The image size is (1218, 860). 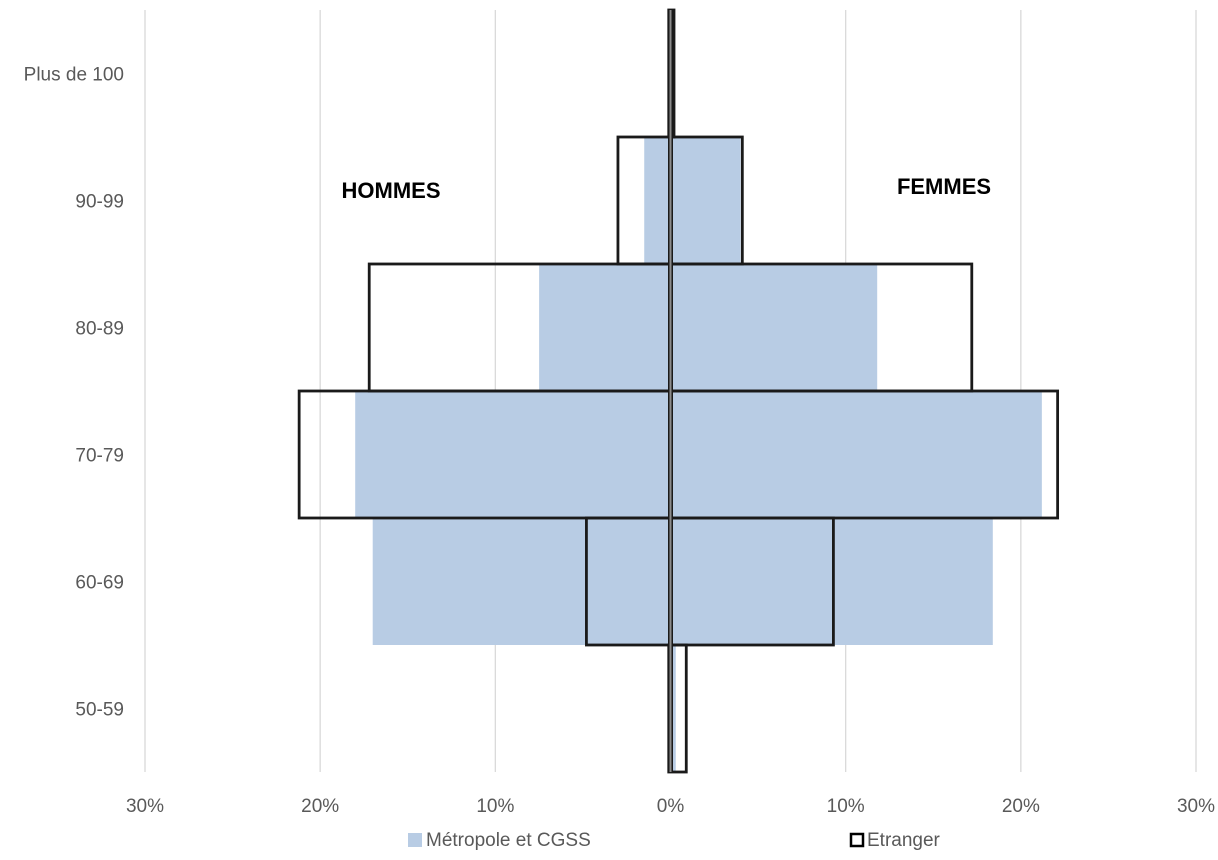 What do you see at coordinates (99, 456) in the screenshot?
I see `y-tick-label: 70-79` at bounding box center [99, 456].